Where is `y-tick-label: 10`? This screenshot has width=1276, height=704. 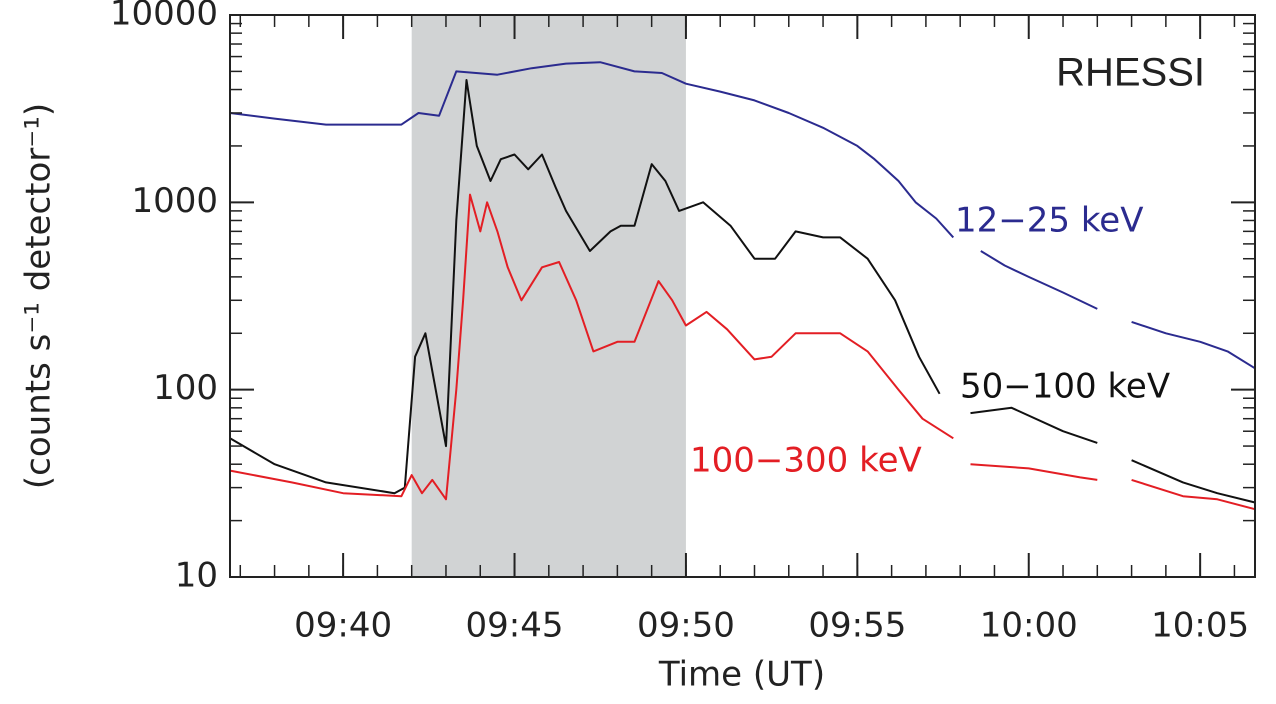
y-tick-label: 10 is located at coordinates (196, 576).